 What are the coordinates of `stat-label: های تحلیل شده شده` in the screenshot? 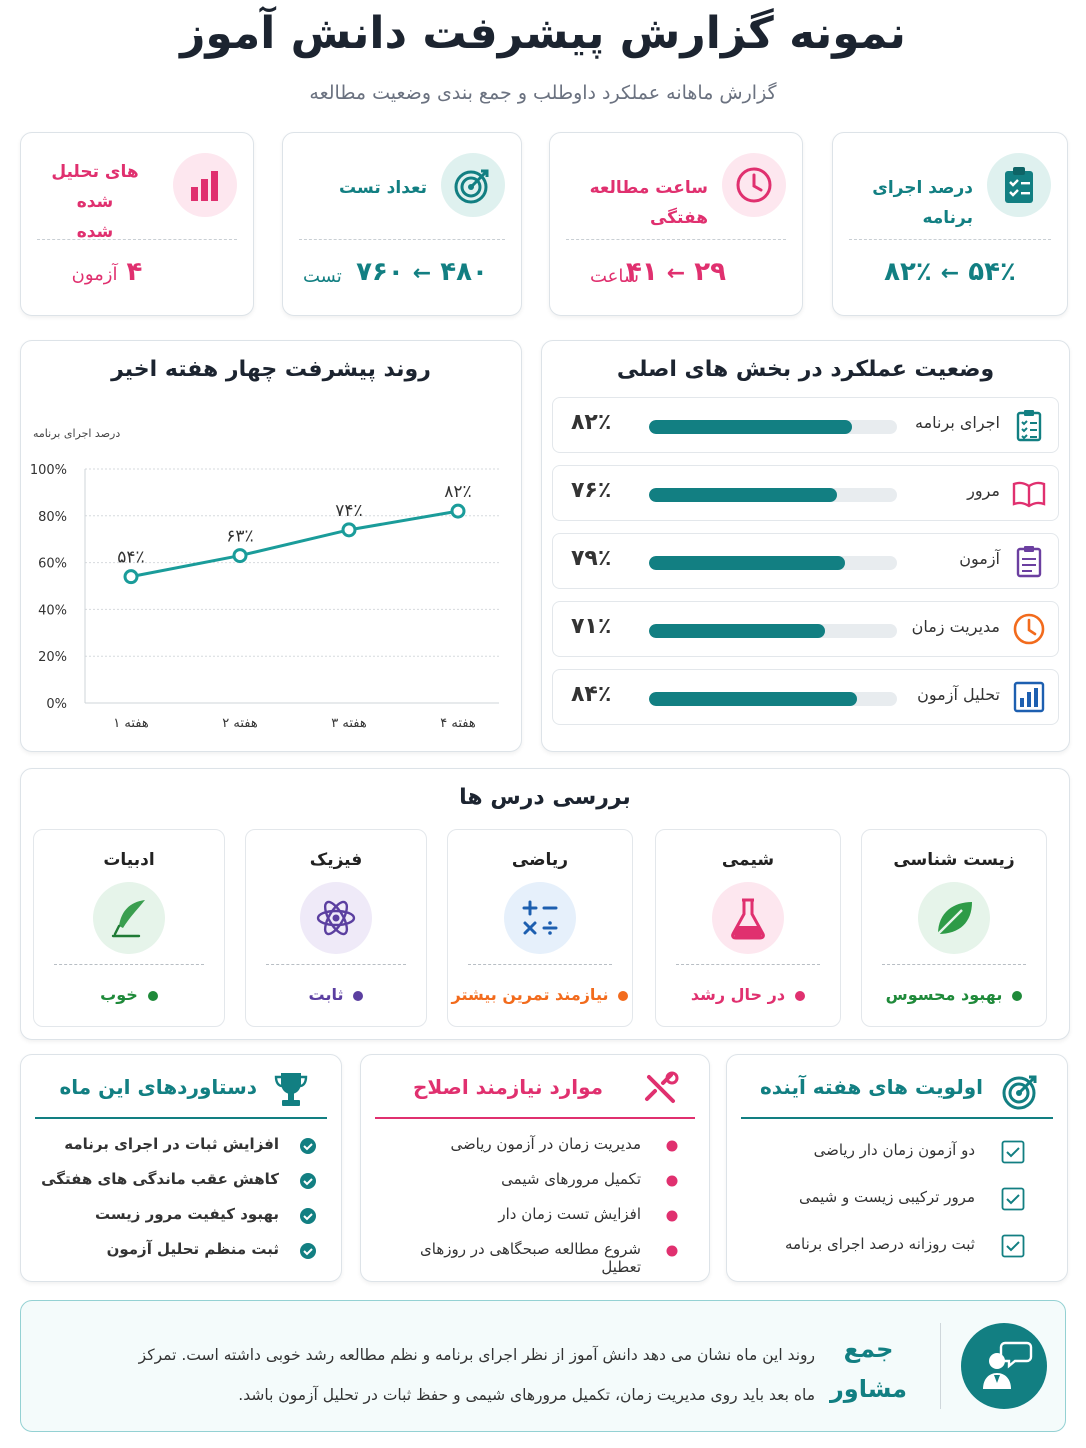 It's located at (95, 202).